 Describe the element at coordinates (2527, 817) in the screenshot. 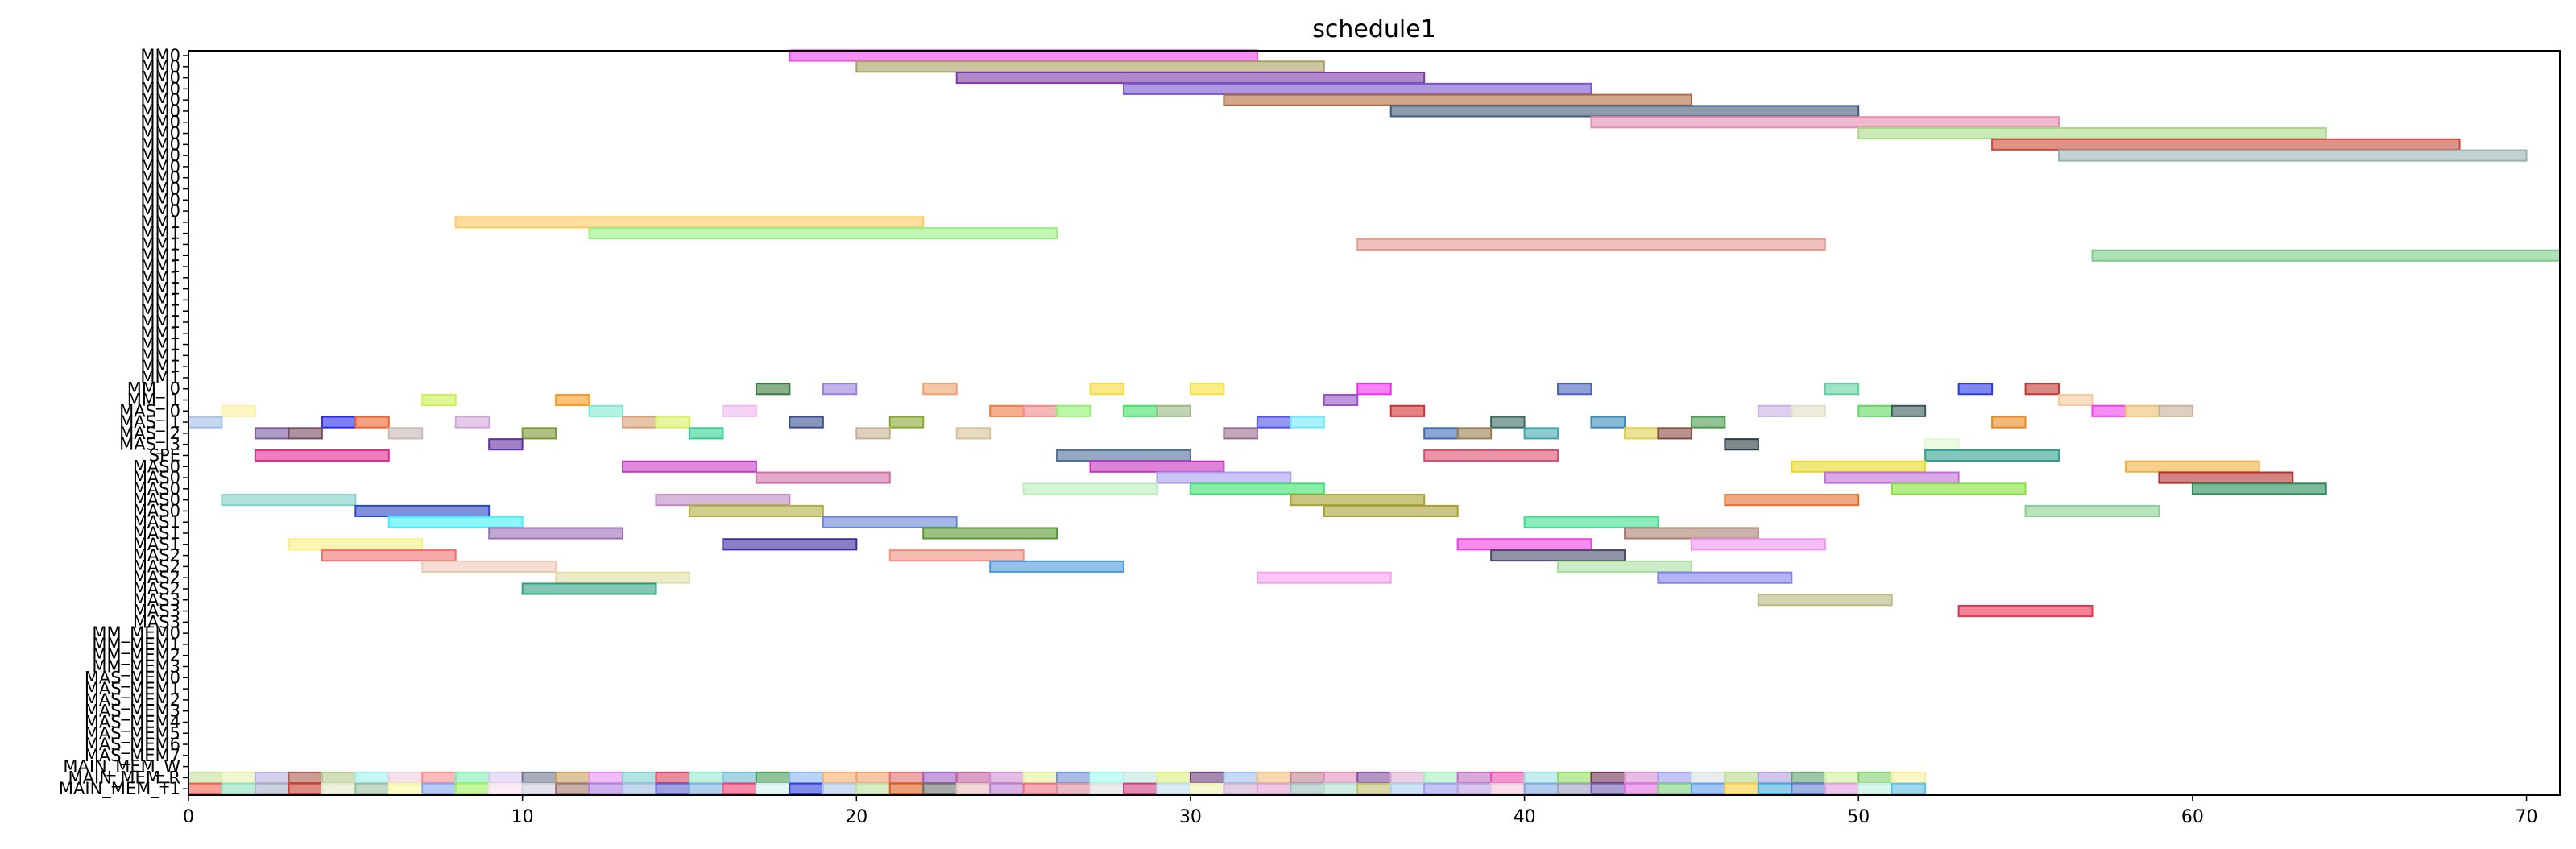

I see `x-tick-label: 70` at that location.